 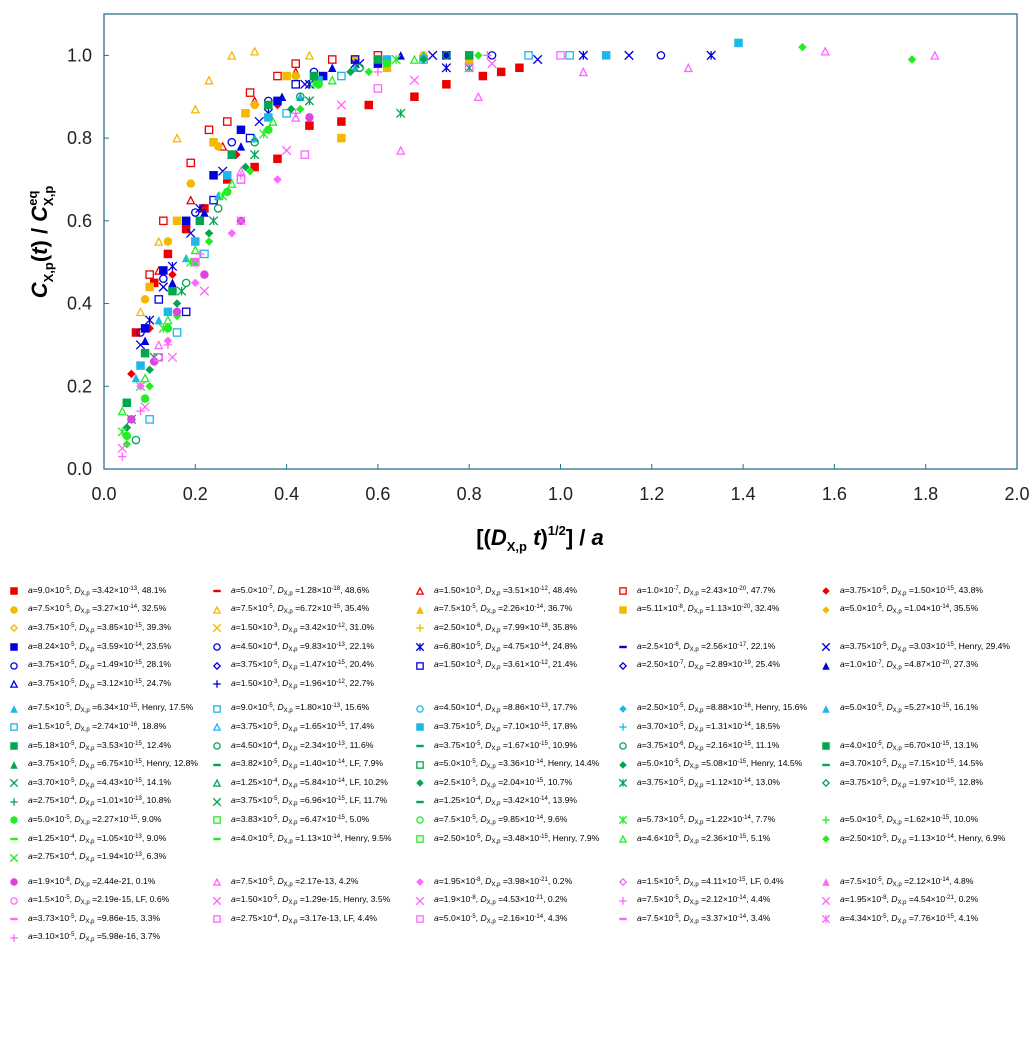 I want to click on x-tick-label: 1.4, so click(x=743, y=494).